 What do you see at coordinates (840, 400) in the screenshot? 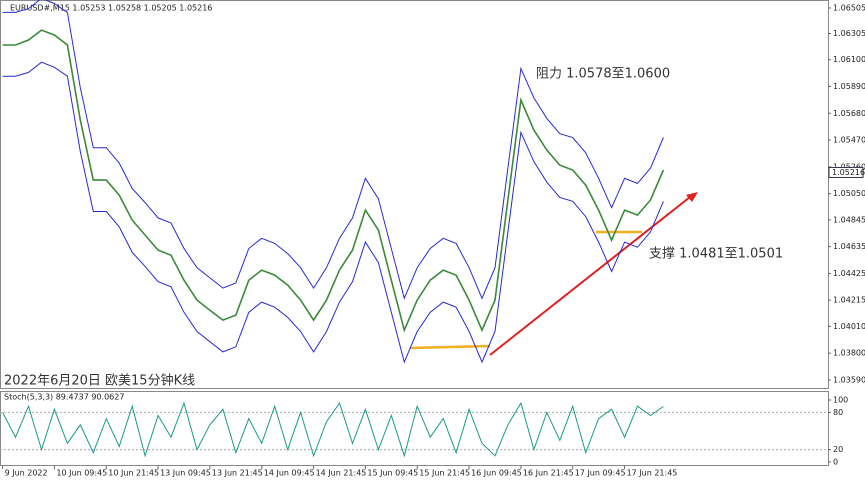
I see `y-tick-label: 100` at bounding box center [840, 400].